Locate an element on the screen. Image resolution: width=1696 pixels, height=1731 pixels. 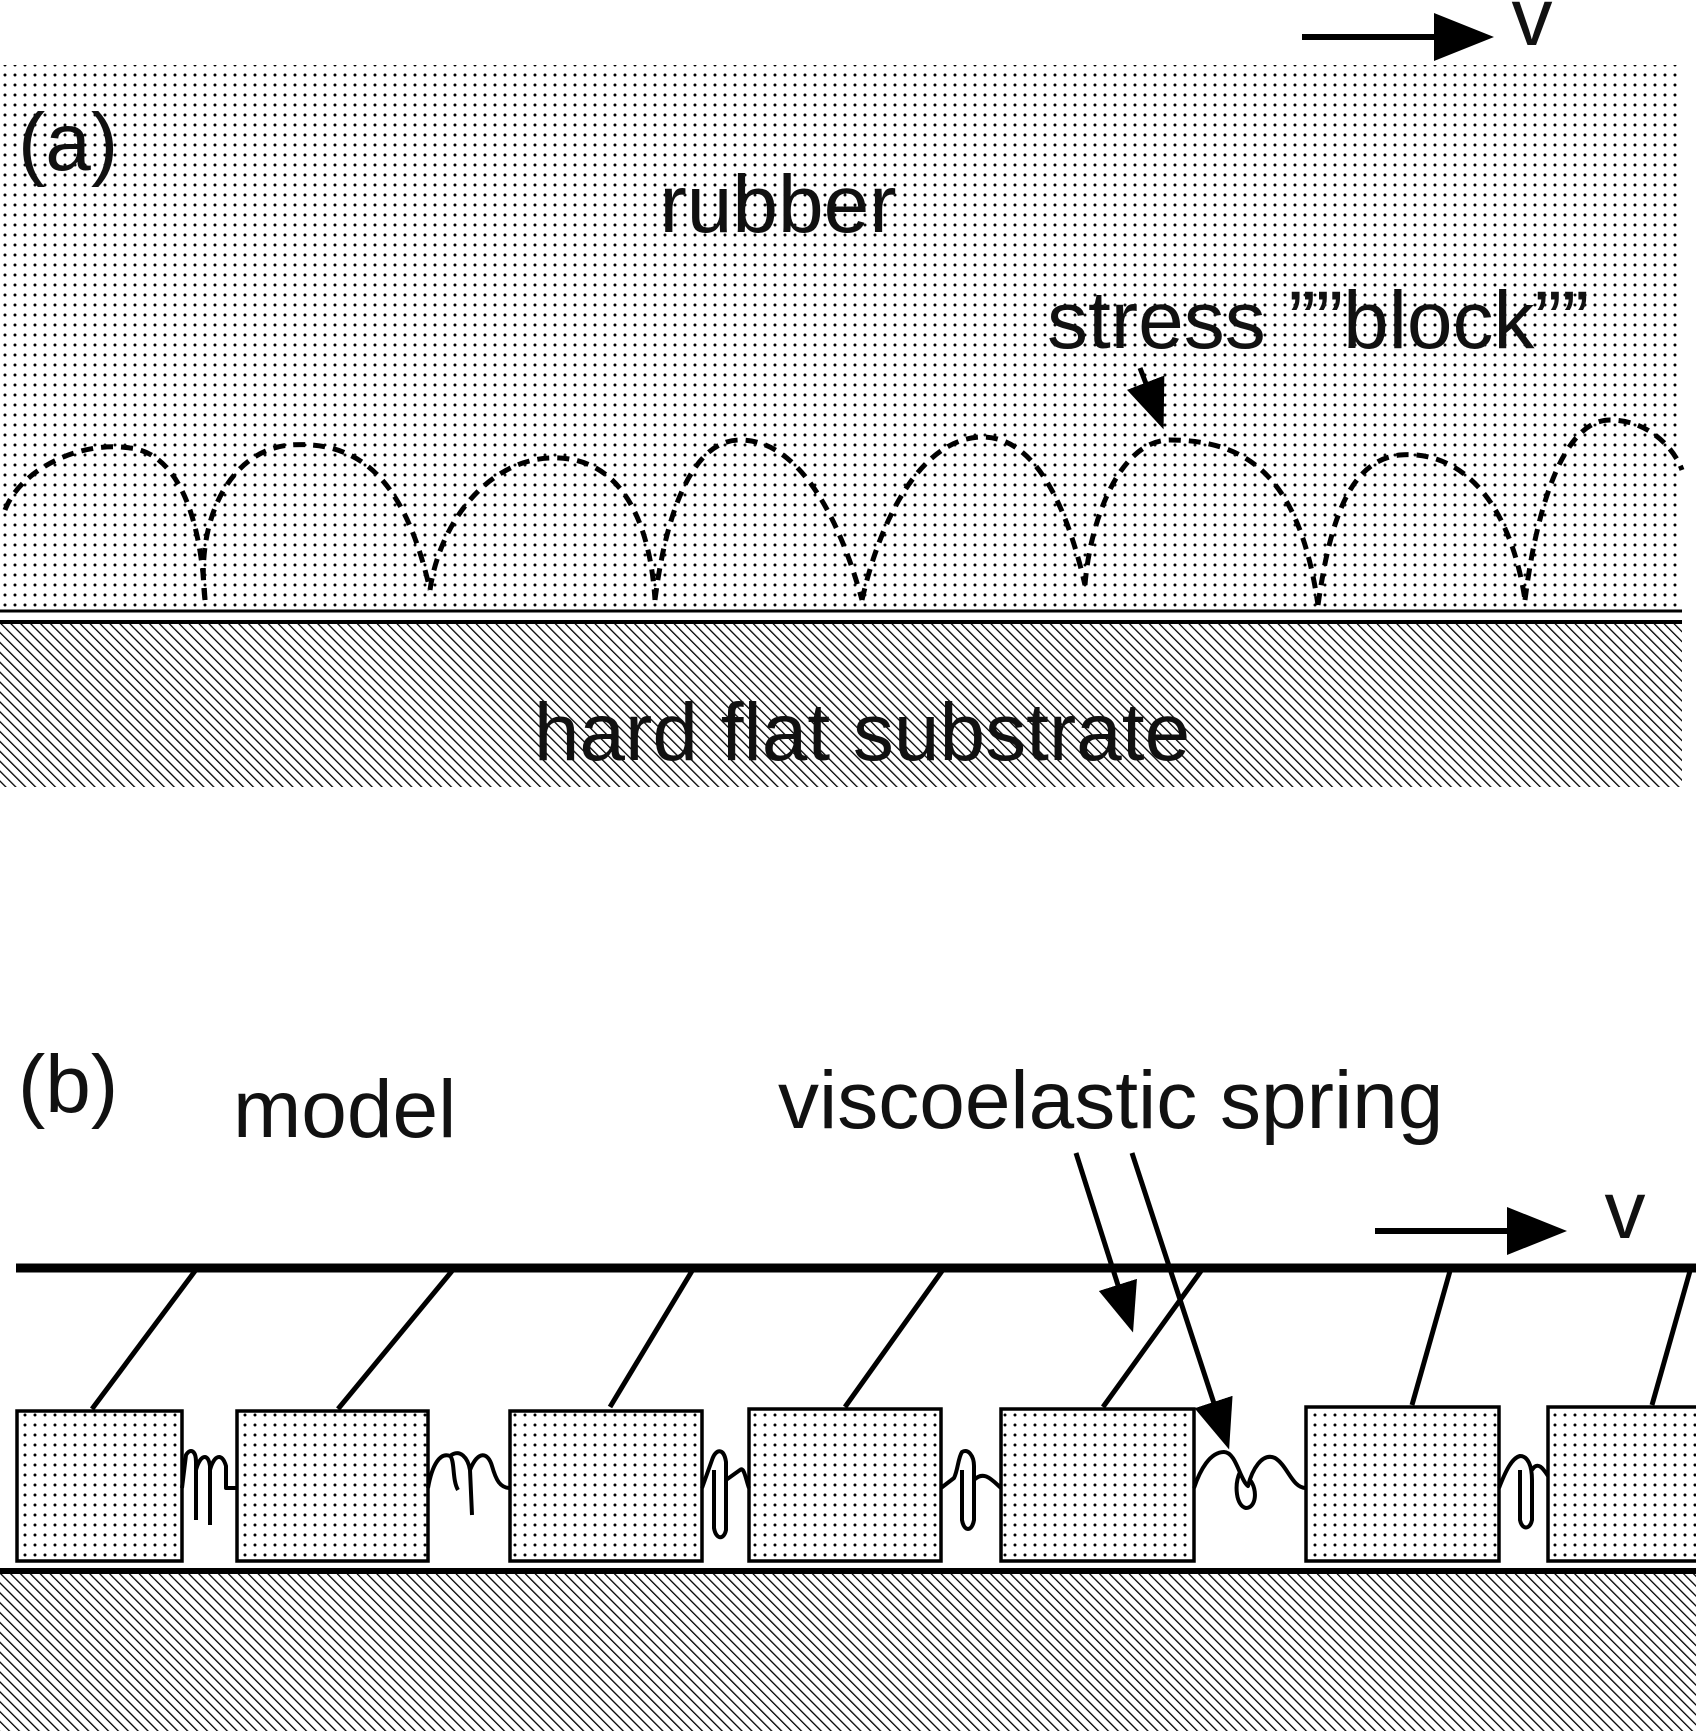
substrate-region is located at coordinates (841, 704).